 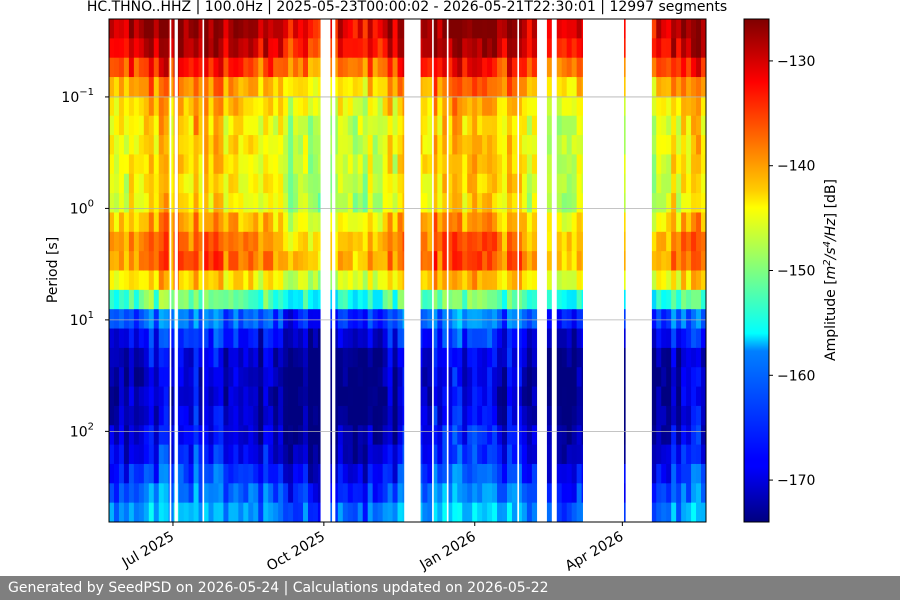 I want to click on colorbar-tick-label: −150, so click(x=796, y=272).